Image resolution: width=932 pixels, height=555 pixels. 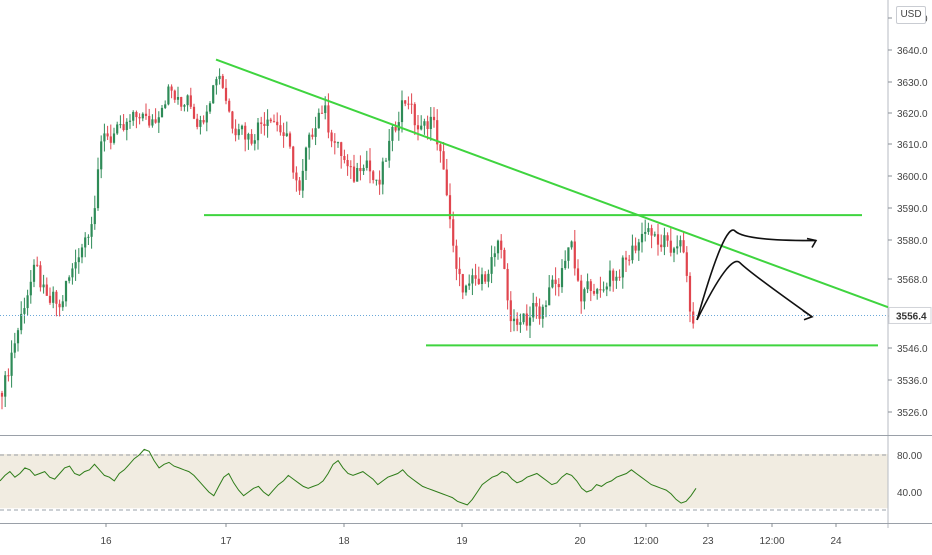 I want to click on last-price-label: 3556.4, so click(x=911, y=316).